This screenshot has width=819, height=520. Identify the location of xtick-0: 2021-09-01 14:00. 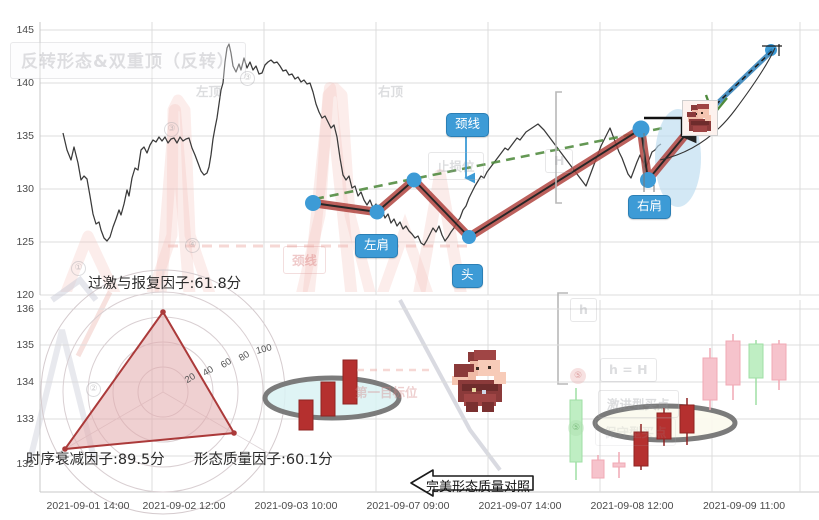
(88, 506).